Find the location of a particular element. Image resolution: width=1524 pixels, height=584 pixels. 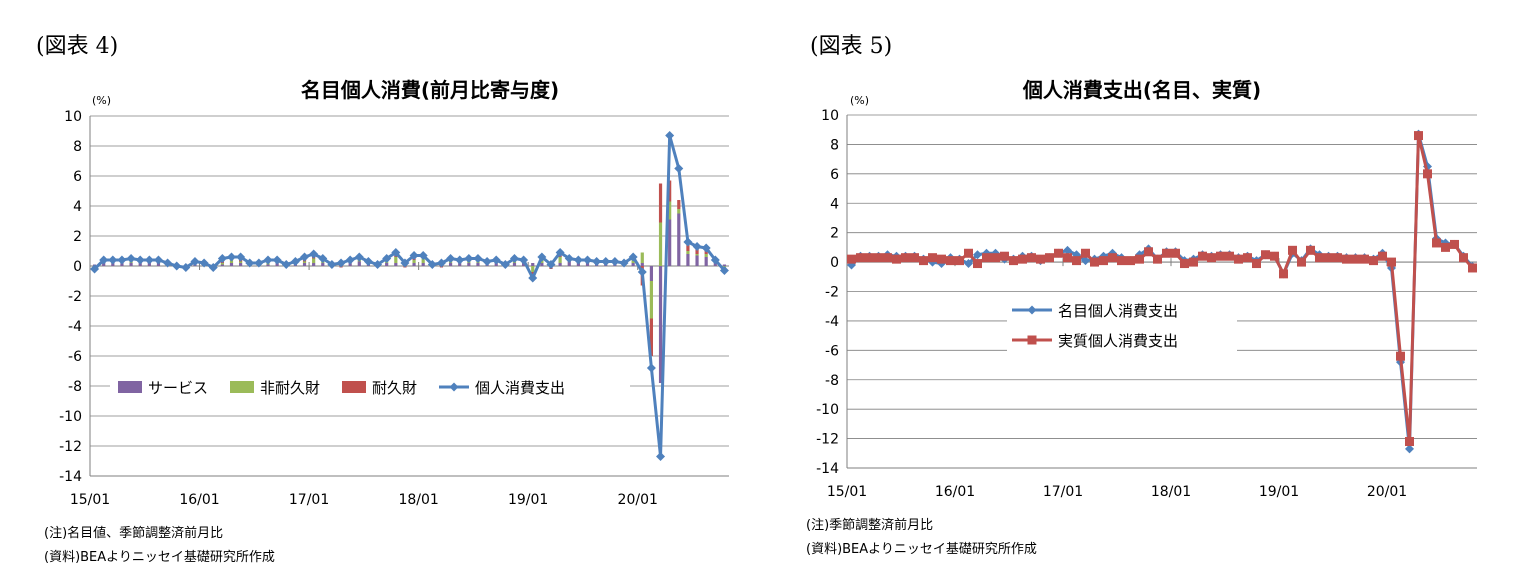

y-tick-label: -12 is located at coordinates (827, 440).